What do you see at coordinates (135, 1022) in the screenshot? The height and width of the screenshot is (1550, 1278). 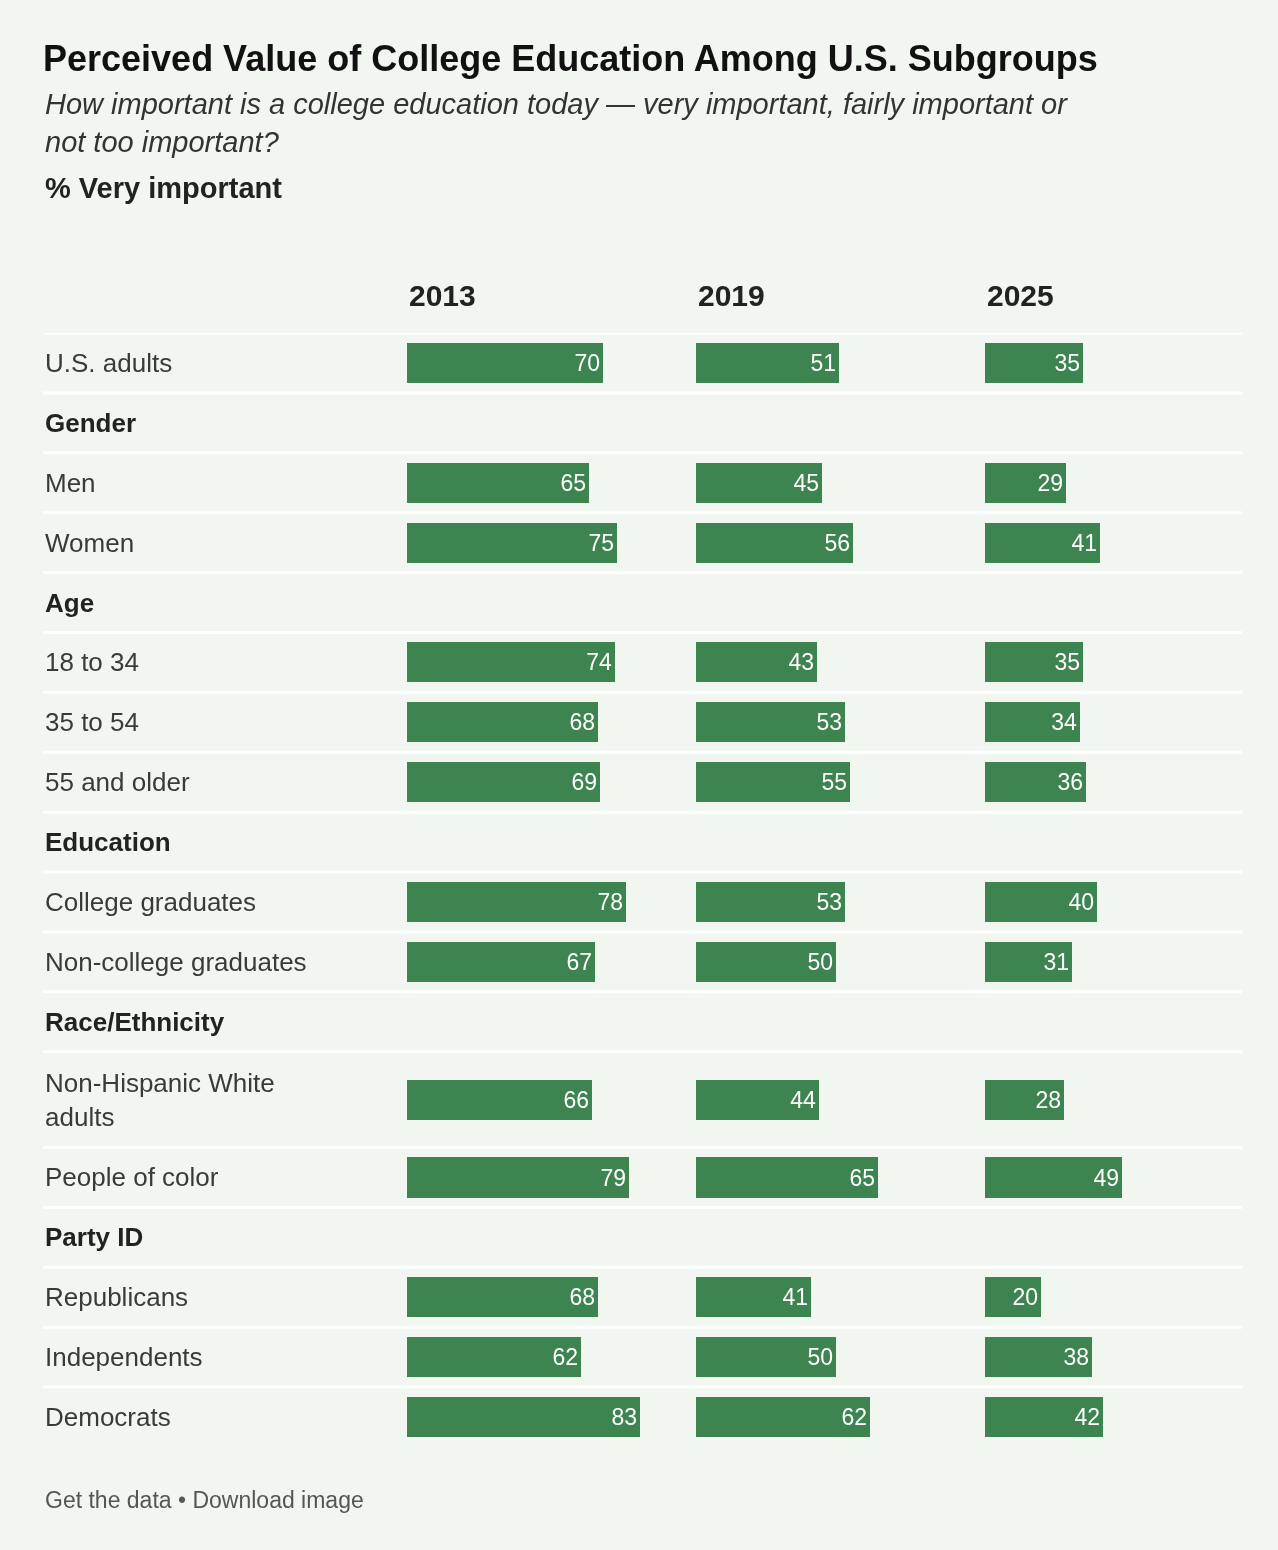 I see `y-tick-label: Race/Ethnicity` at bounding box center [135, 1022].